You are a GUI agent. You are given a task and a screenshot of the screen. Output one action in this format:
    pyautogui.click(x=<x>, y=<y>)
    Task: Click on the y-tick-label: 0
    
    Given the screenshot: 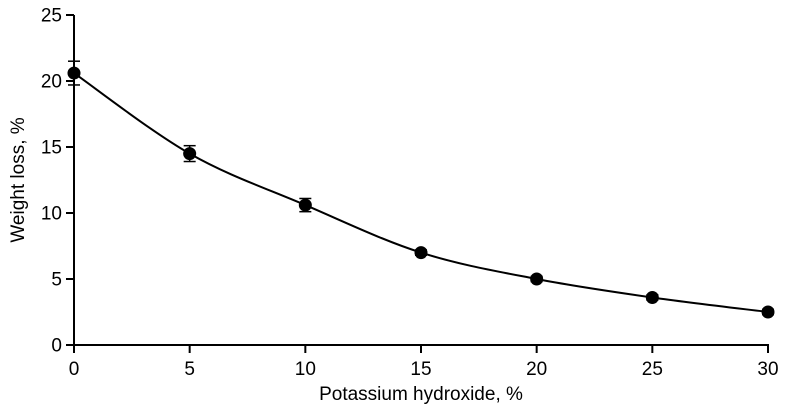 What is the action you would take?
    pyautogui.click(x=56, y=346)
    